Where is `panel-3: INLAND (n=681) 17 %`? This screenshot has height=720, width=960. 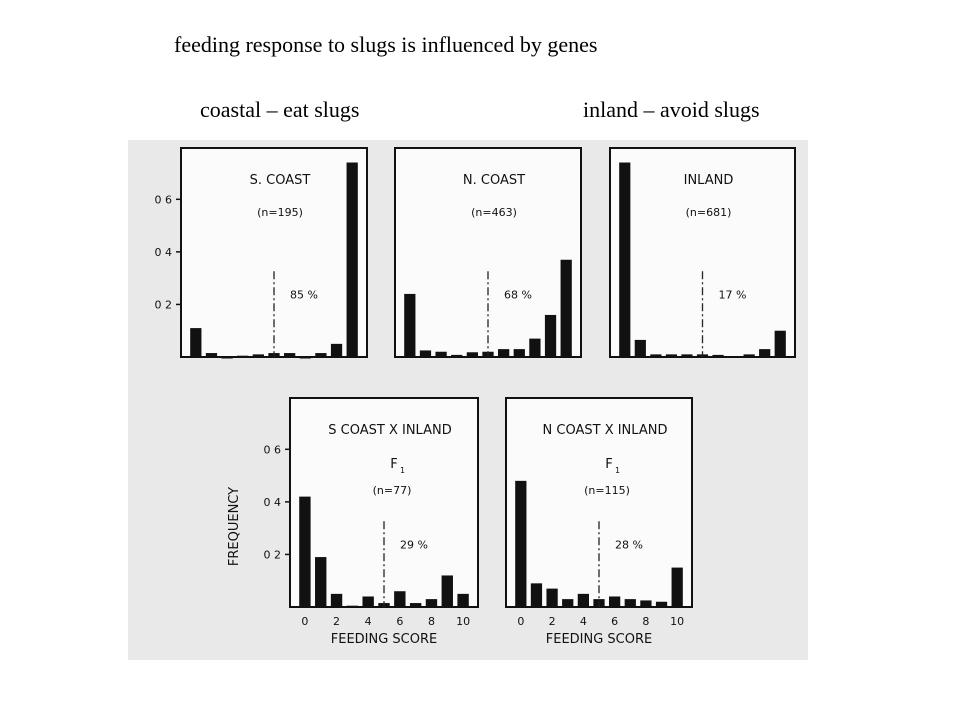
panel-3: INLAND (n=681) 17 % is located at coordinates (702, 252).